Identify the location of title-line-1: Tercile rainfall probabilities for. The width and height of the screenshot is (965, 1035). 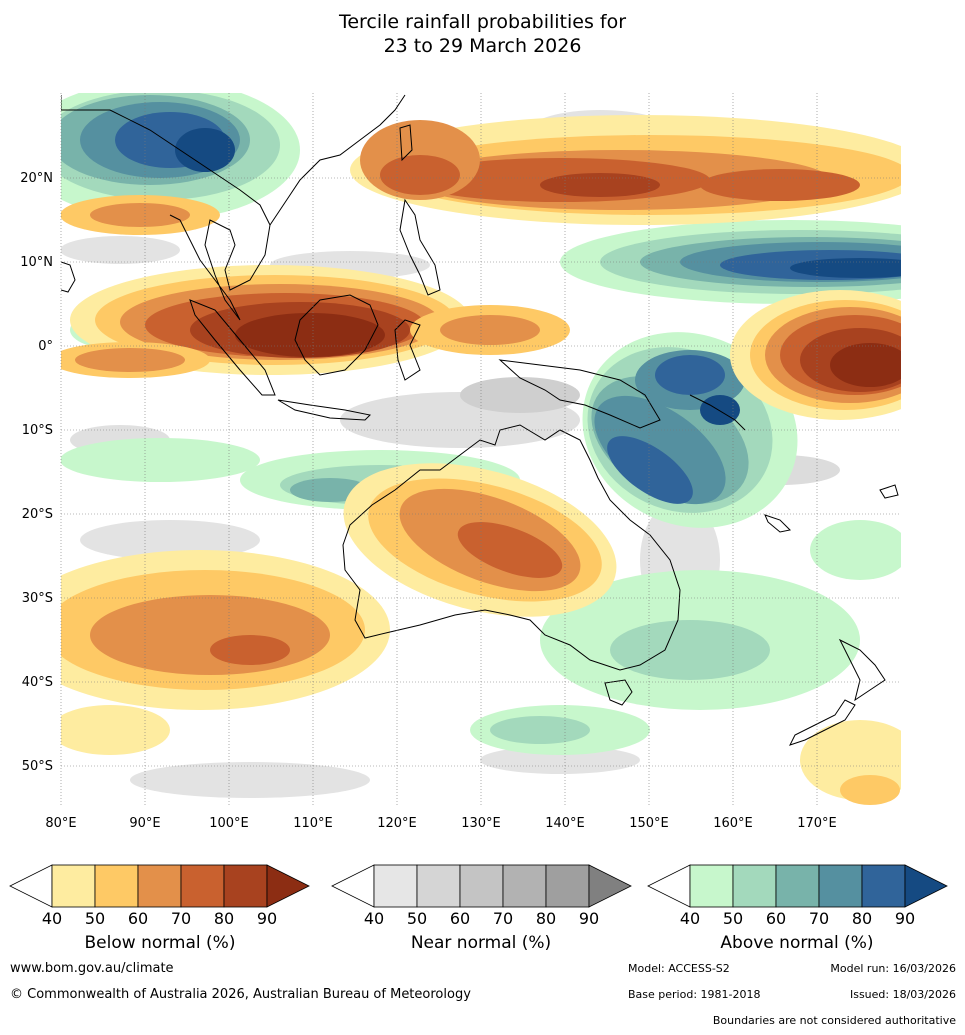
(482, 22).